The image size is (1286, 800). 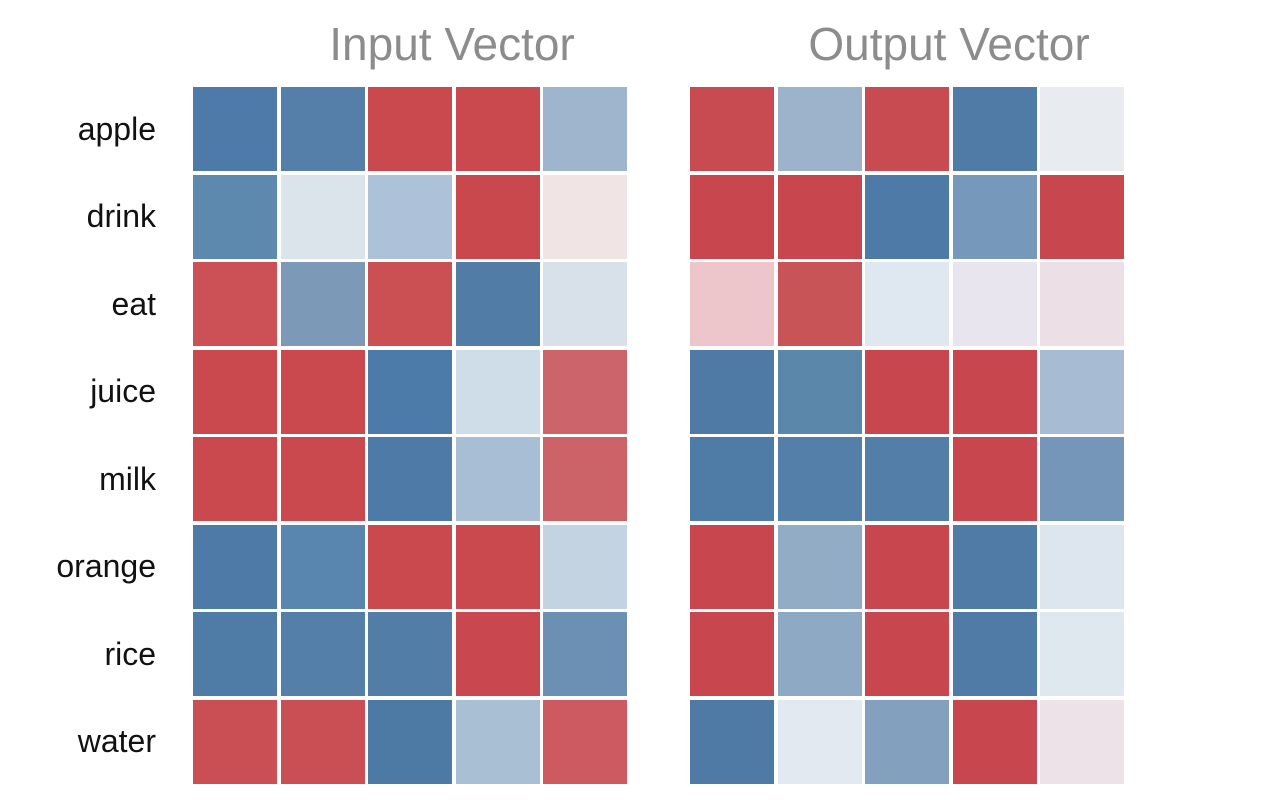 What do you see at coordinates (949, 43) in the screenshot?
I see `output-vector-title: Output Vector` at bounding box center [949, 43].